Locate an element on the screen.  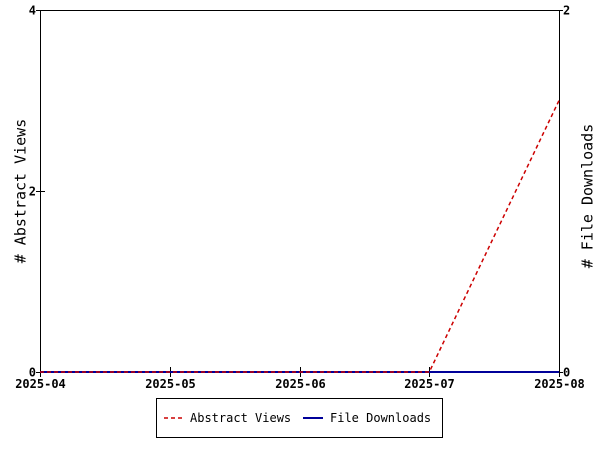
legend-label-file-downloads: File Downloads is located at coordinates (380, 418).